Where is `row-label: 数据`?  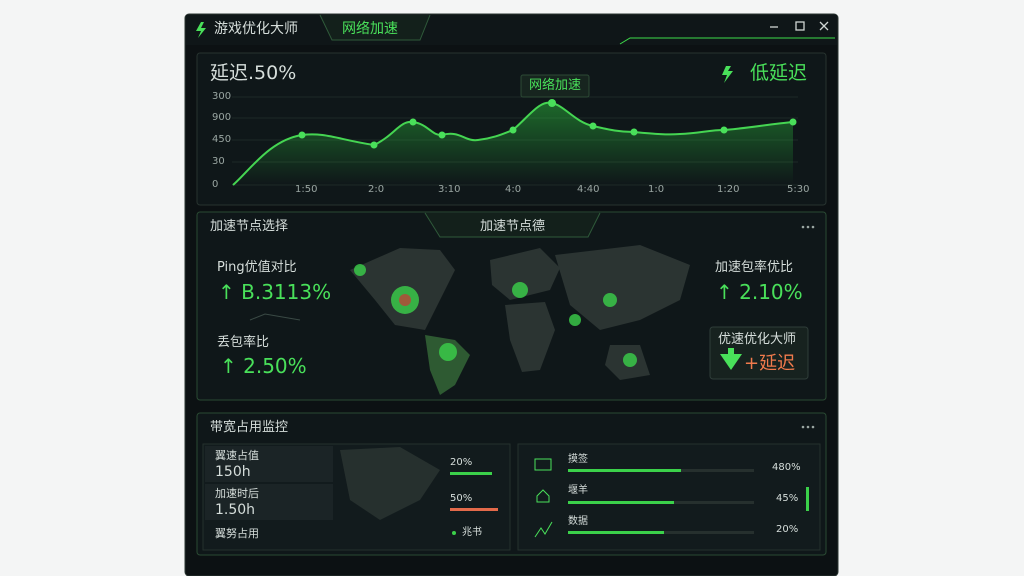 row-label: 数据 is located at coordinates (578, 521).